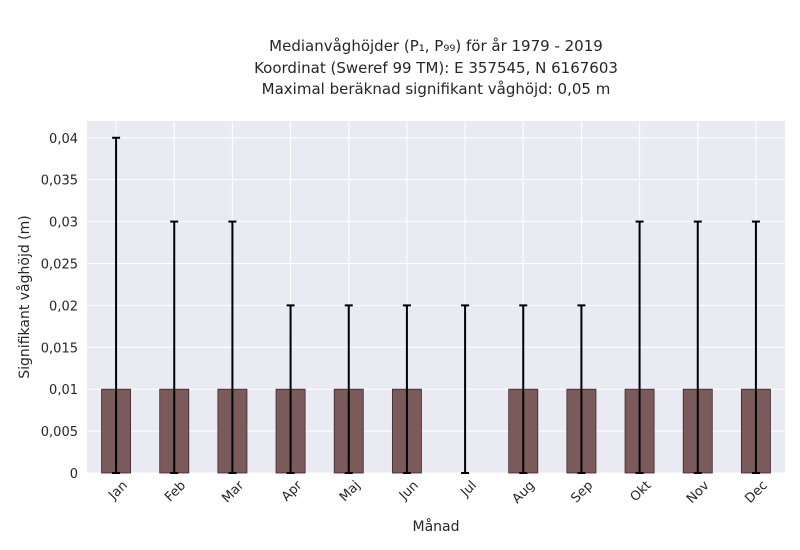 The width and height of the screenshot is (800, 550). What do you see at coordinates (409, 491) in the screenshot?
I see `x-tick-label-jun: Jun` at bounding box center [409, 491].